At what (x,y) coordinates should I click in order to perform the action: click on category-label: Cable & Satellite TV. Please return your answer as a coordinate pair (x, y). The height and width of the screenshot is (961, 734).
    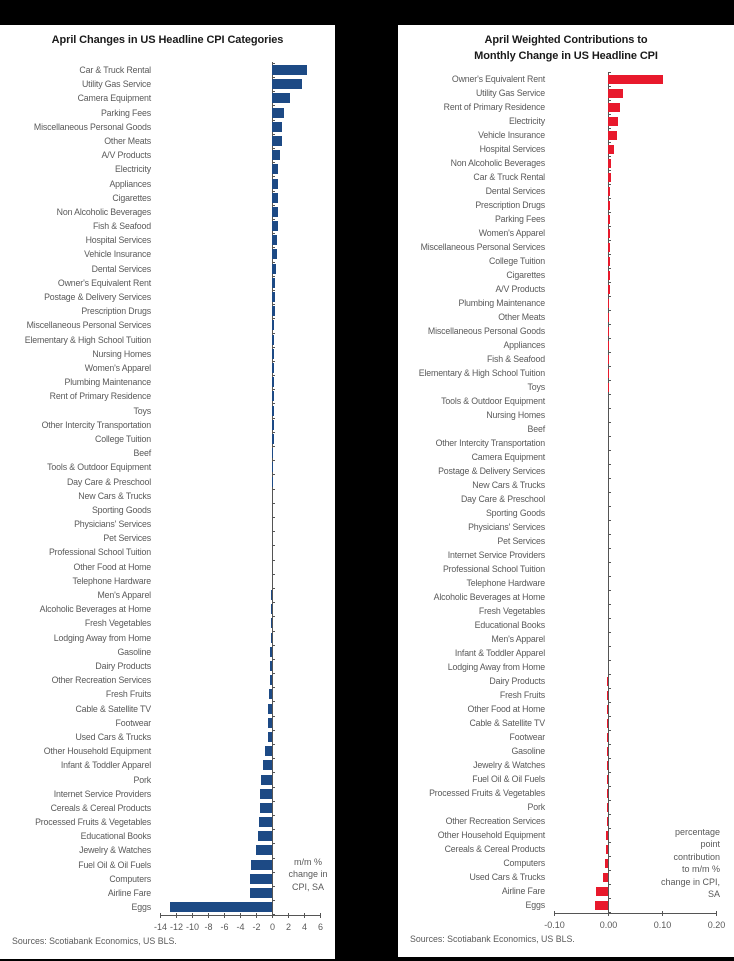
    Looking at the image, I should click on (113, 708).